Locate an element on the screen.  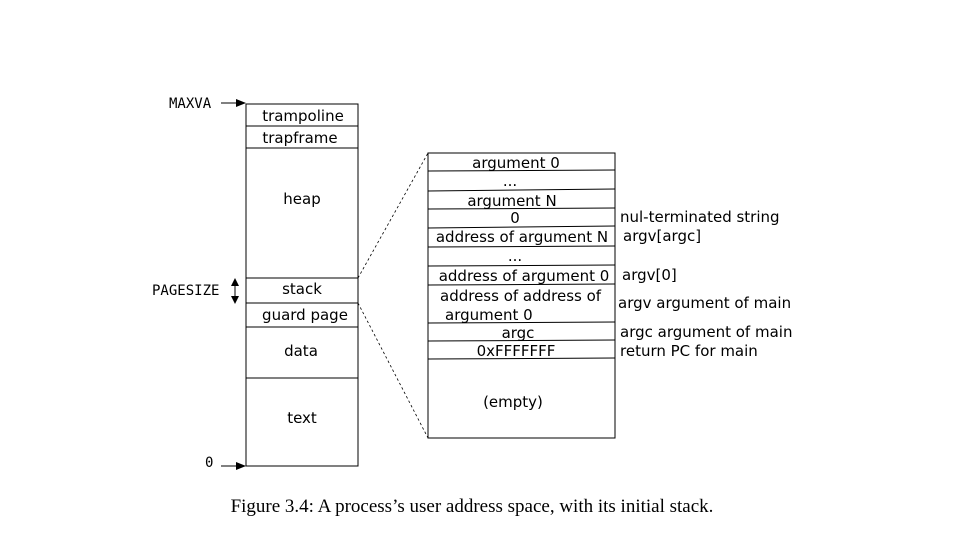
stack-row-address-of-address-line1: address of address of is located at coordinates (521, 296).